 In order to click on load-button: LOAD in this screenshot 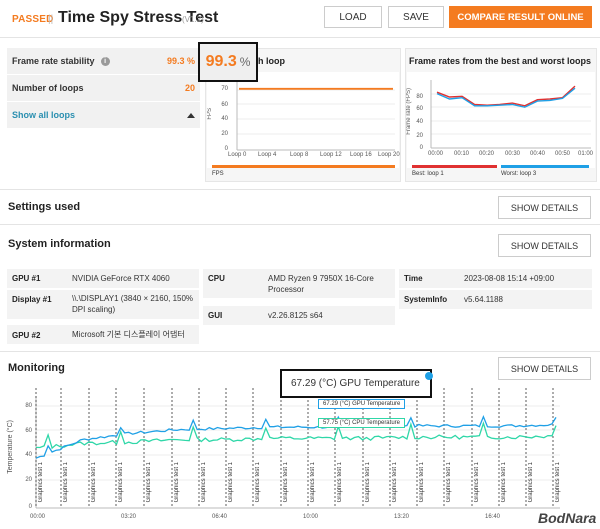, I will do `click(353, 17)`.